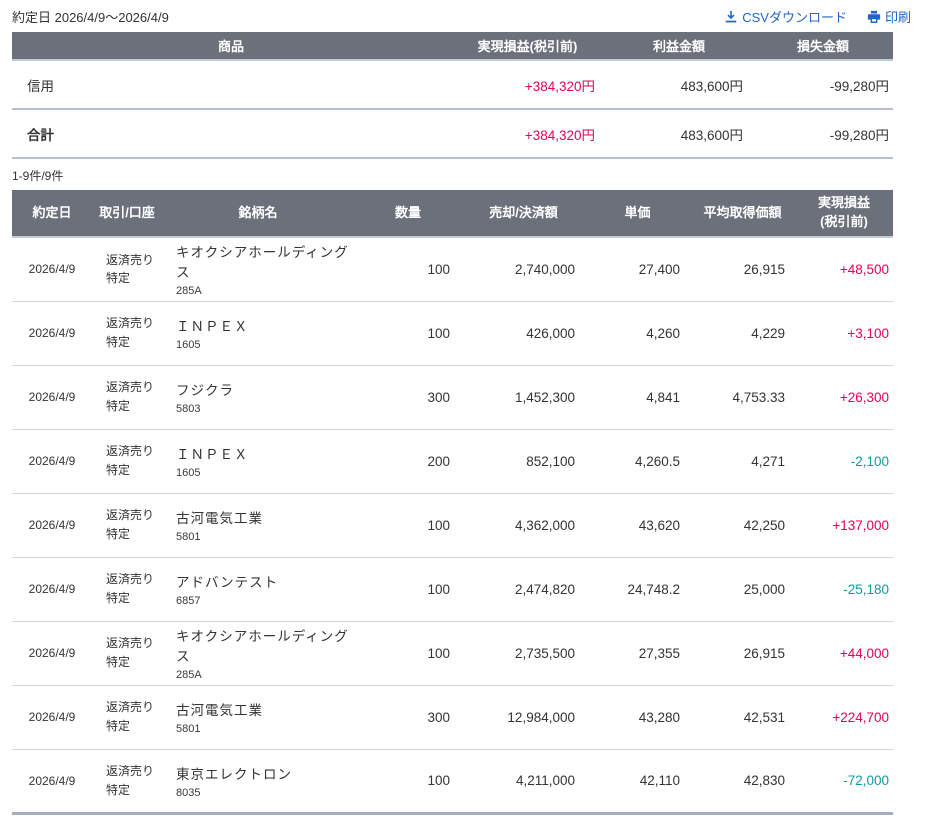 The image size is (925, 816). I want to click on product-label: 合計, so click(231, 134).